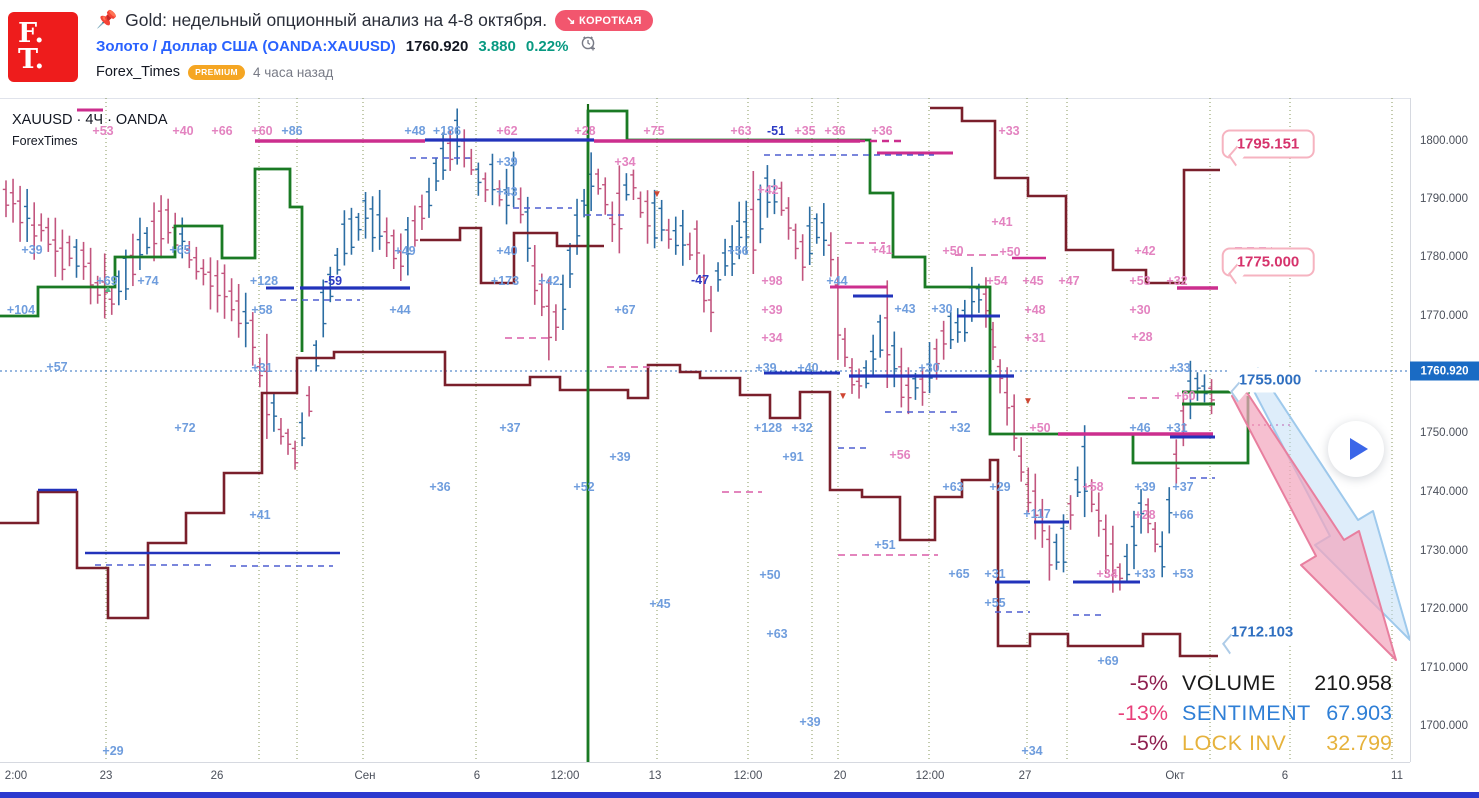  What do you see at coordinates (1359, 449) in the screenshot?
I see `play-icon` at bounding box center [1359, 449].